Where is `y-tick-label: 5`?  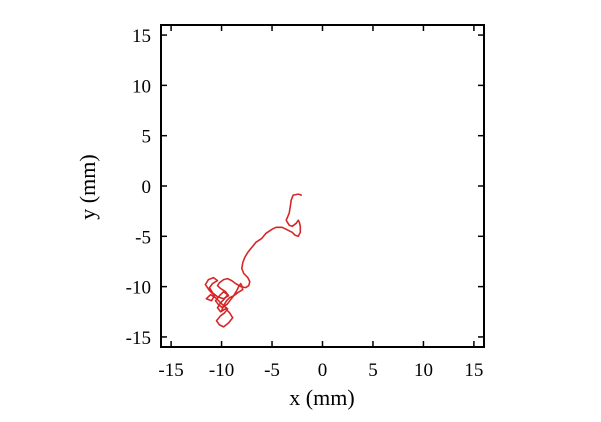
y-tick-label: 5 is located at coordinates (147, 137).